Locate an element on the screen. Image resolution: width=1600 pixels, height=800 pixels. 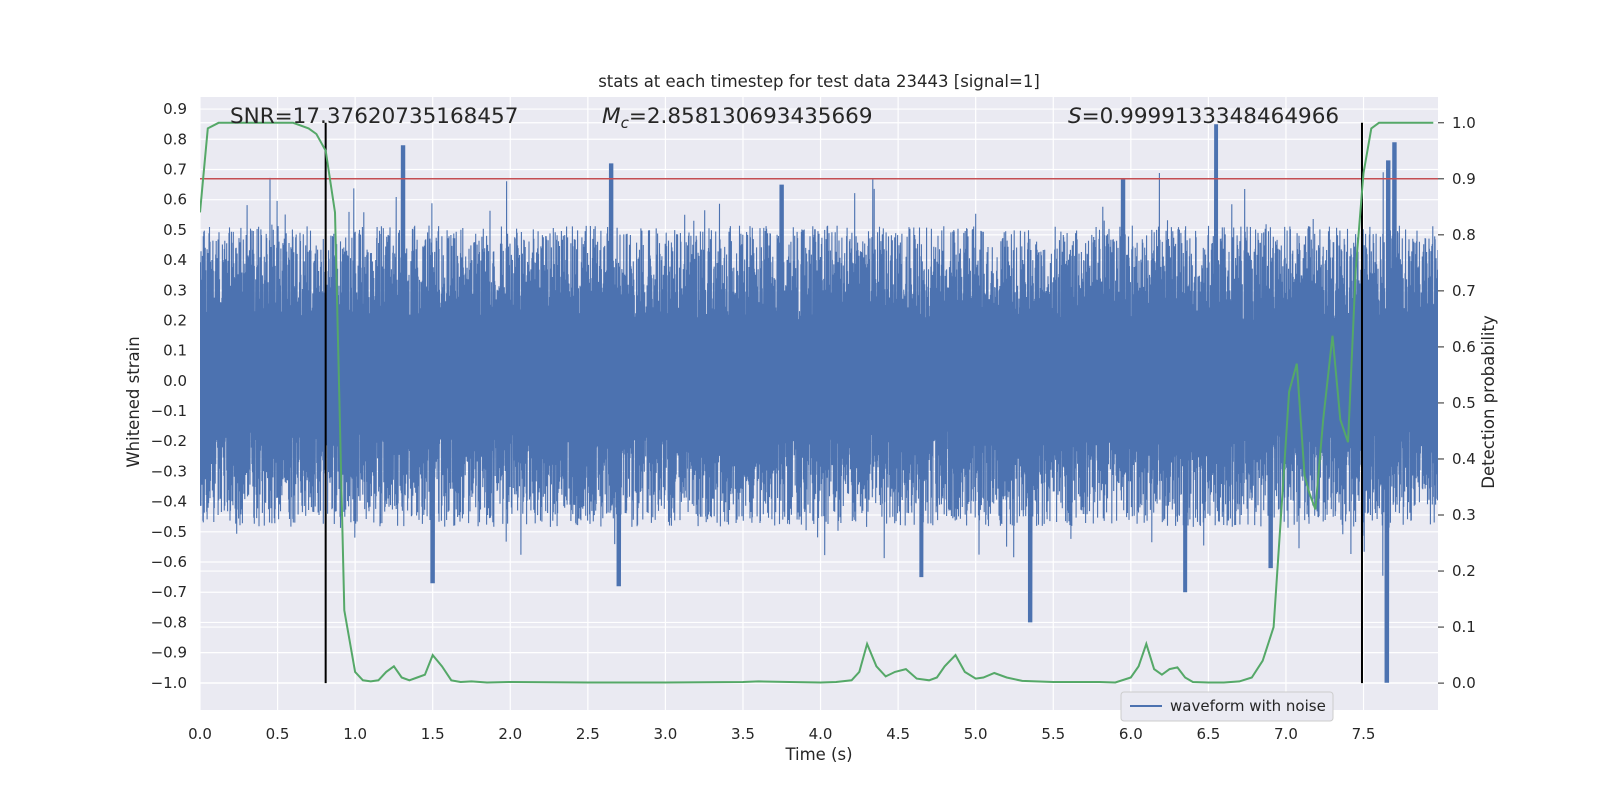
legend: waveform with noise is located at coordinates (1227, 706).